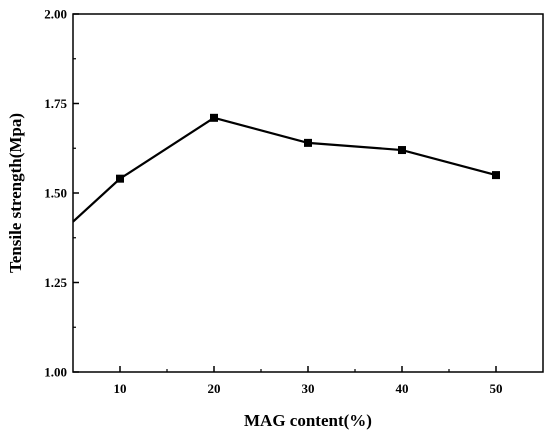  Describe the element at coordinates (15, 193) in the screenshot. I see `y-axis-title: Tensile strength(Mpa)` at that location.